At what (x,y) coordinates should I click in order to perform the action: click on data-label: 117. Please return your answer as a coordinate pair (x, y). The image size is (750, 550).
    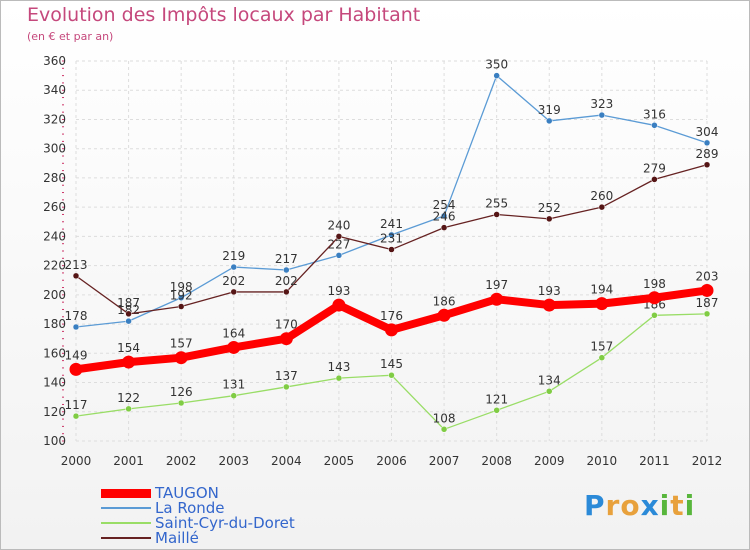
    Looking at the image, I should click on (76, 405).